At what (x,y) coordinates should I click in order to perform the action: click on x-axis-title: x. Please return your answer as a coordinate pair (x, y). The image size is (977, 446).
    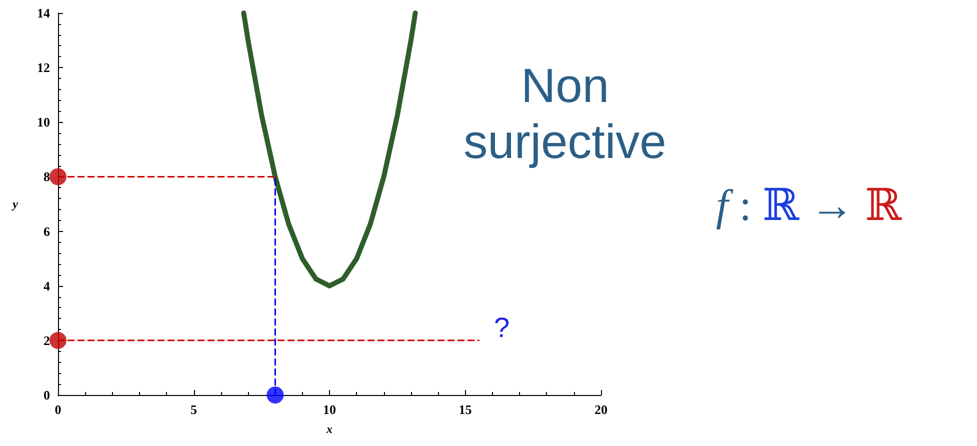
    Looking at the image, I should click on (329, 429).